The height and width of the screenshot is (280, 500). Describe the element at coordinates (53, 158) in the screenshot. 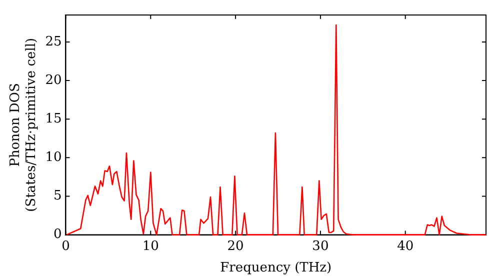

I see `y-tick-label: 10` at that location.